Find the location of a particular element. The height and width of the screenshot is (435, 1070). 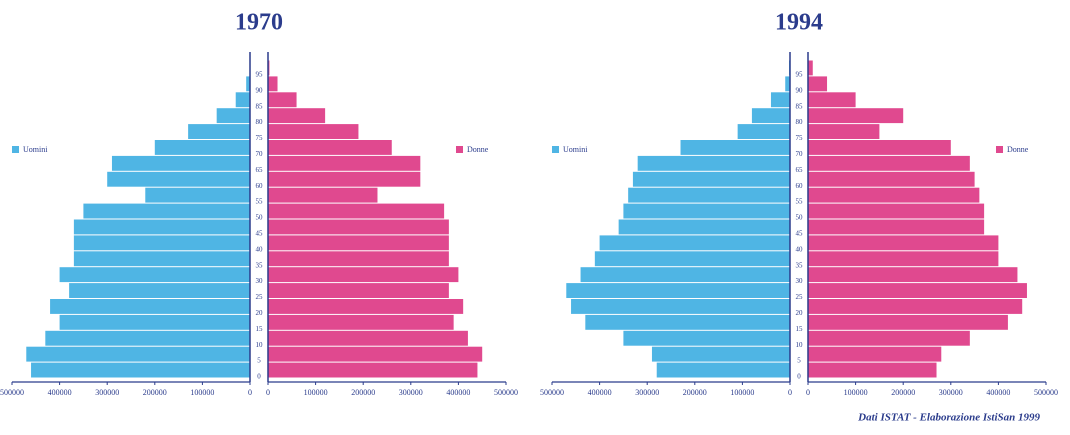

legend-label: Donne is located at coordinates (1018, 149).